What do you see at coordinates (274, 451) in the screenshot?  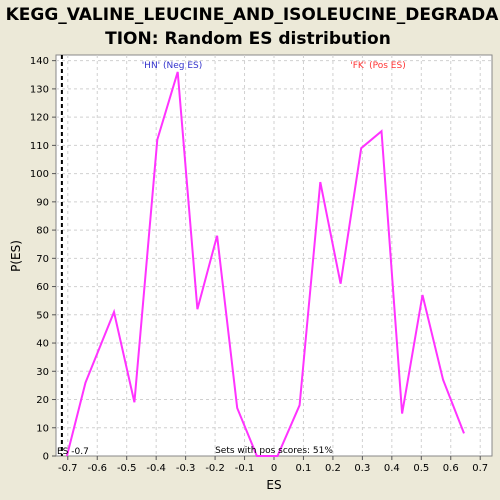 I see `sets-with-pos-scores-label: Sets with pos scores: 51%` at bounding box center [274, 451].